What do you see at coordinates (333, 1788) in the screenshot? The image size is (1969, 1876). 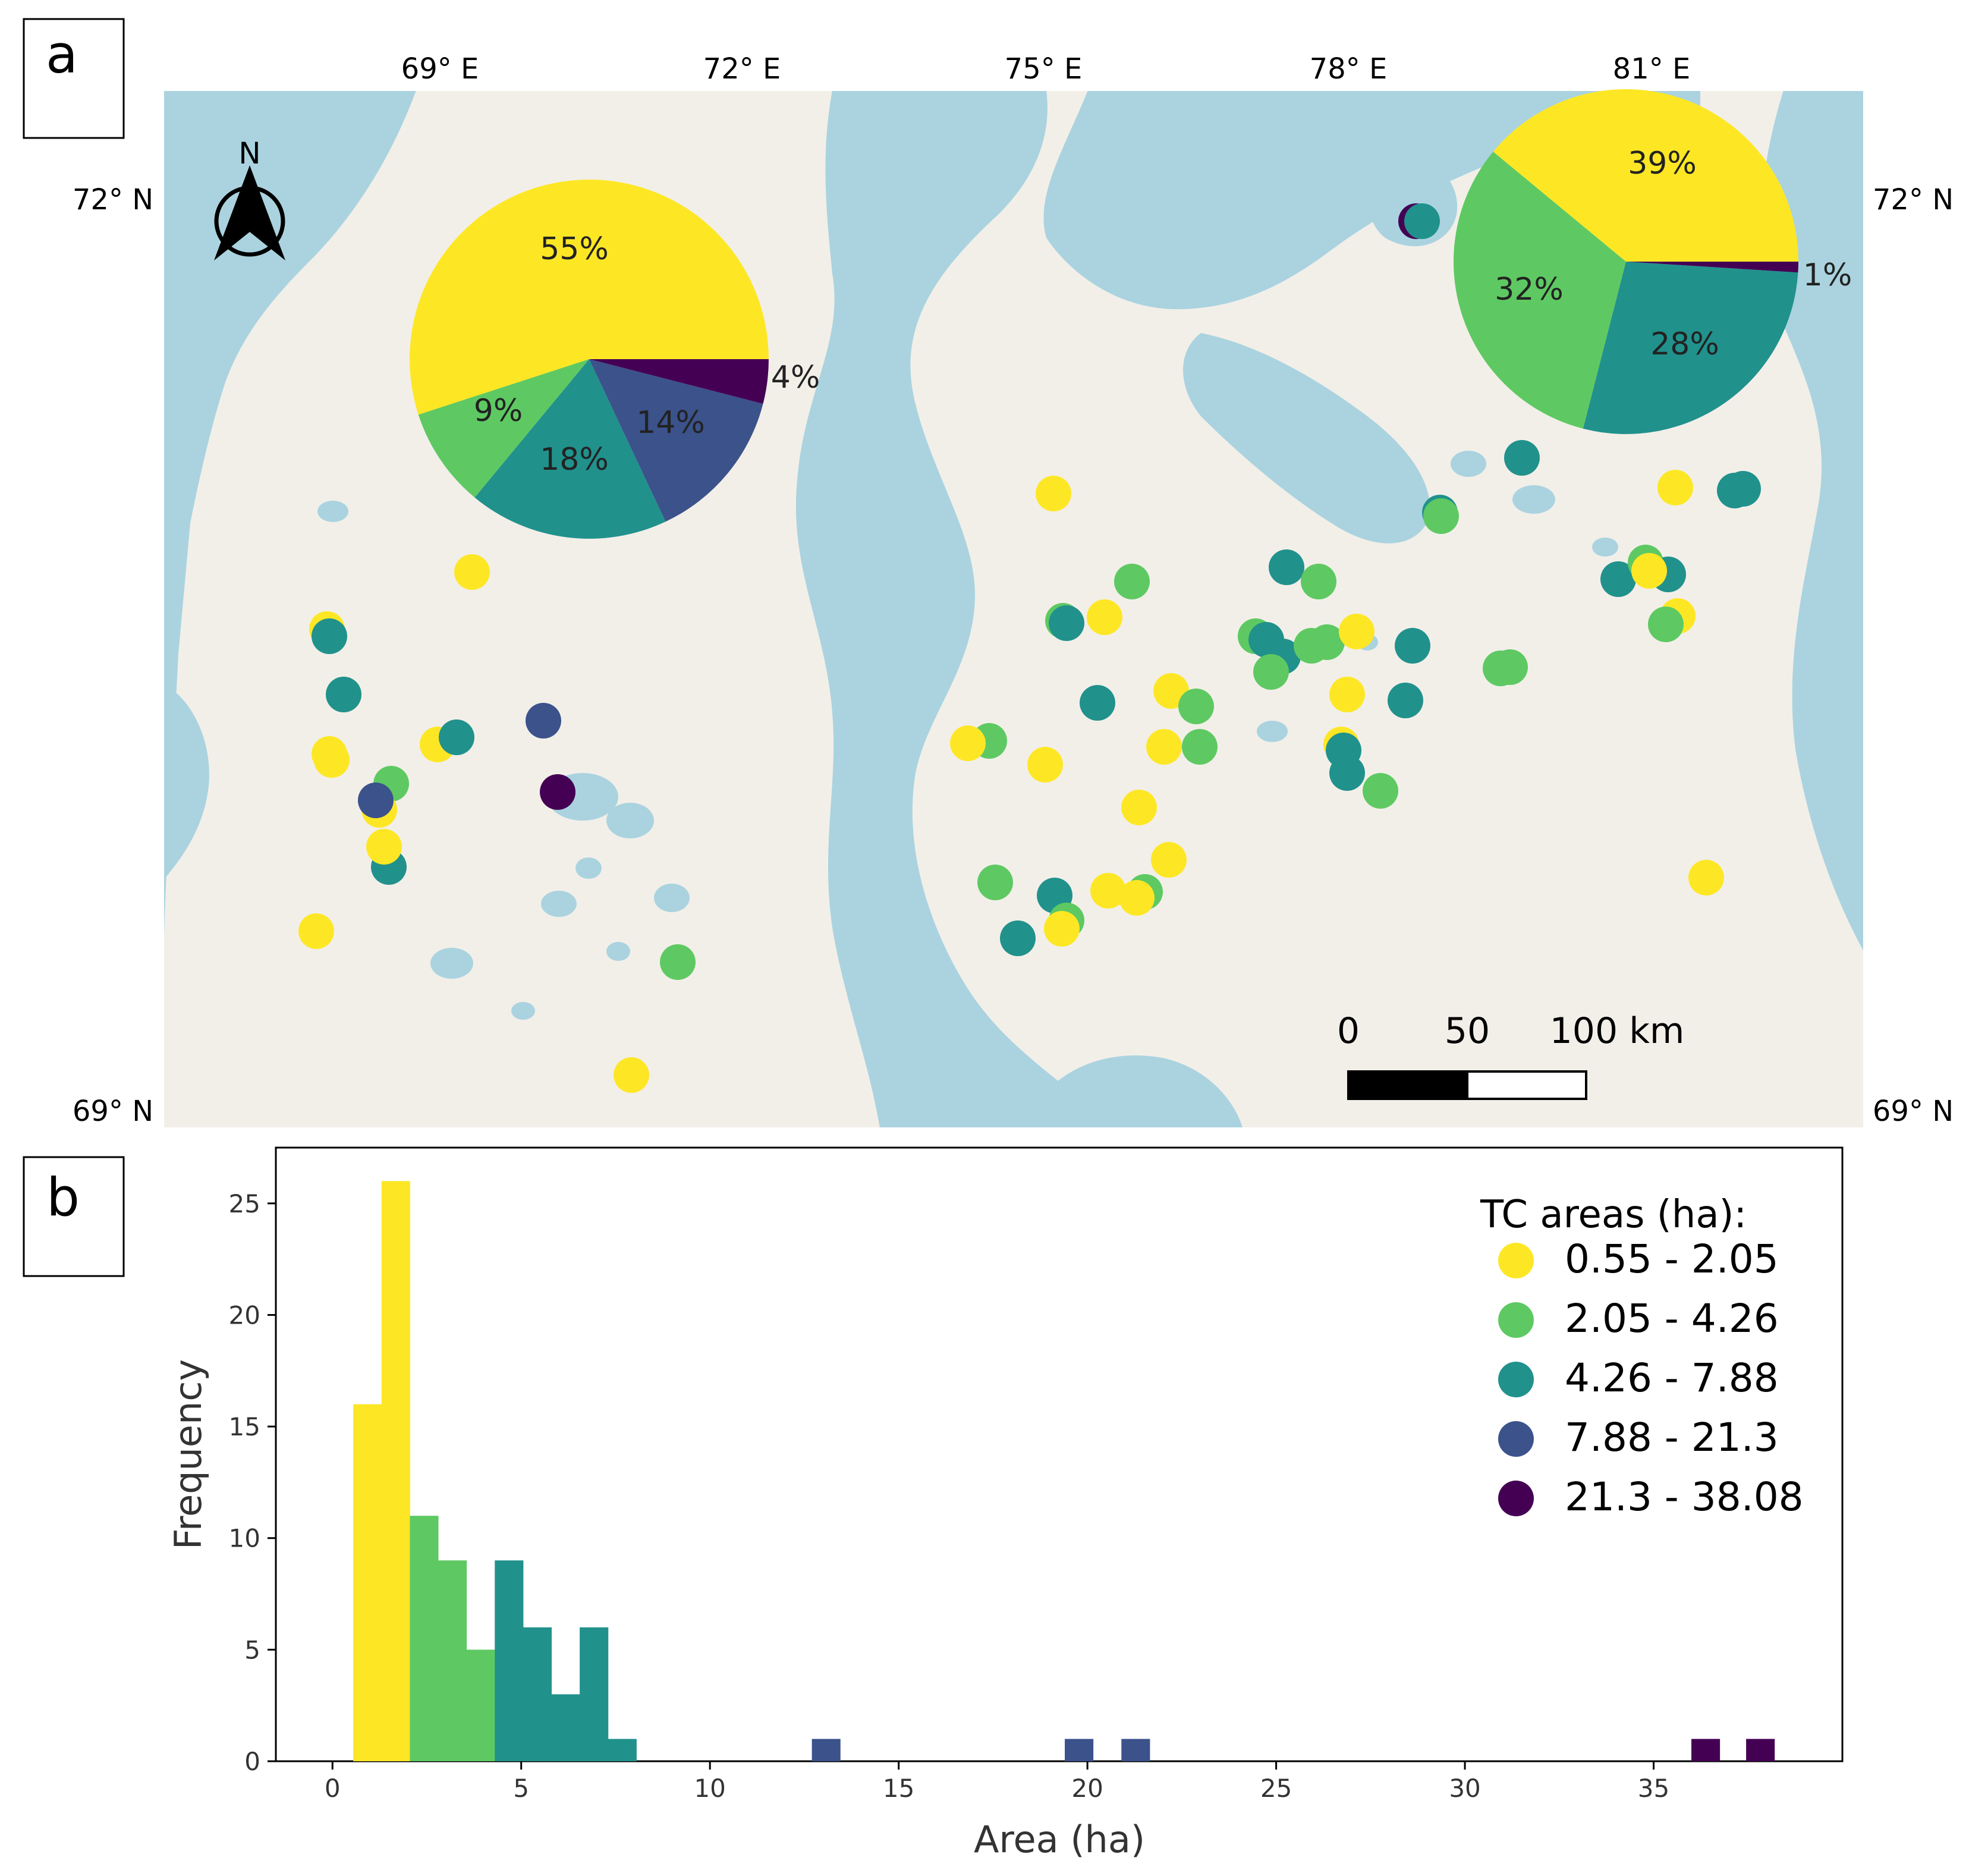 I see `x-tick-label: 0` at bounding box center [333, 1788].